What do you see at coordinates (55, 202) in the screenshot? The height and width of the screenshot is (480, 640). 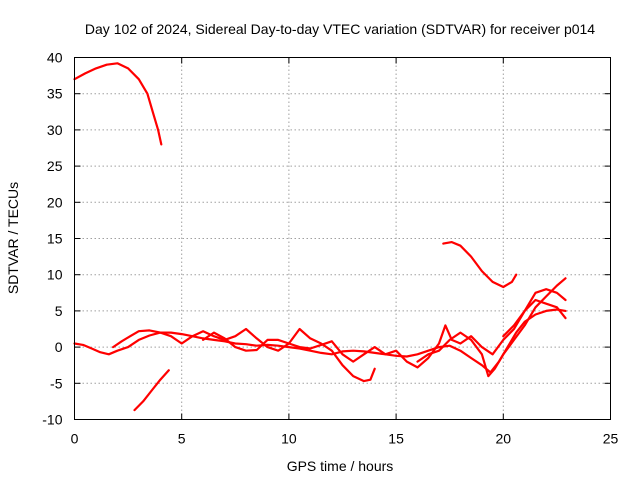 I see `y-tick-label: 20` at bounding box center [55, 202].